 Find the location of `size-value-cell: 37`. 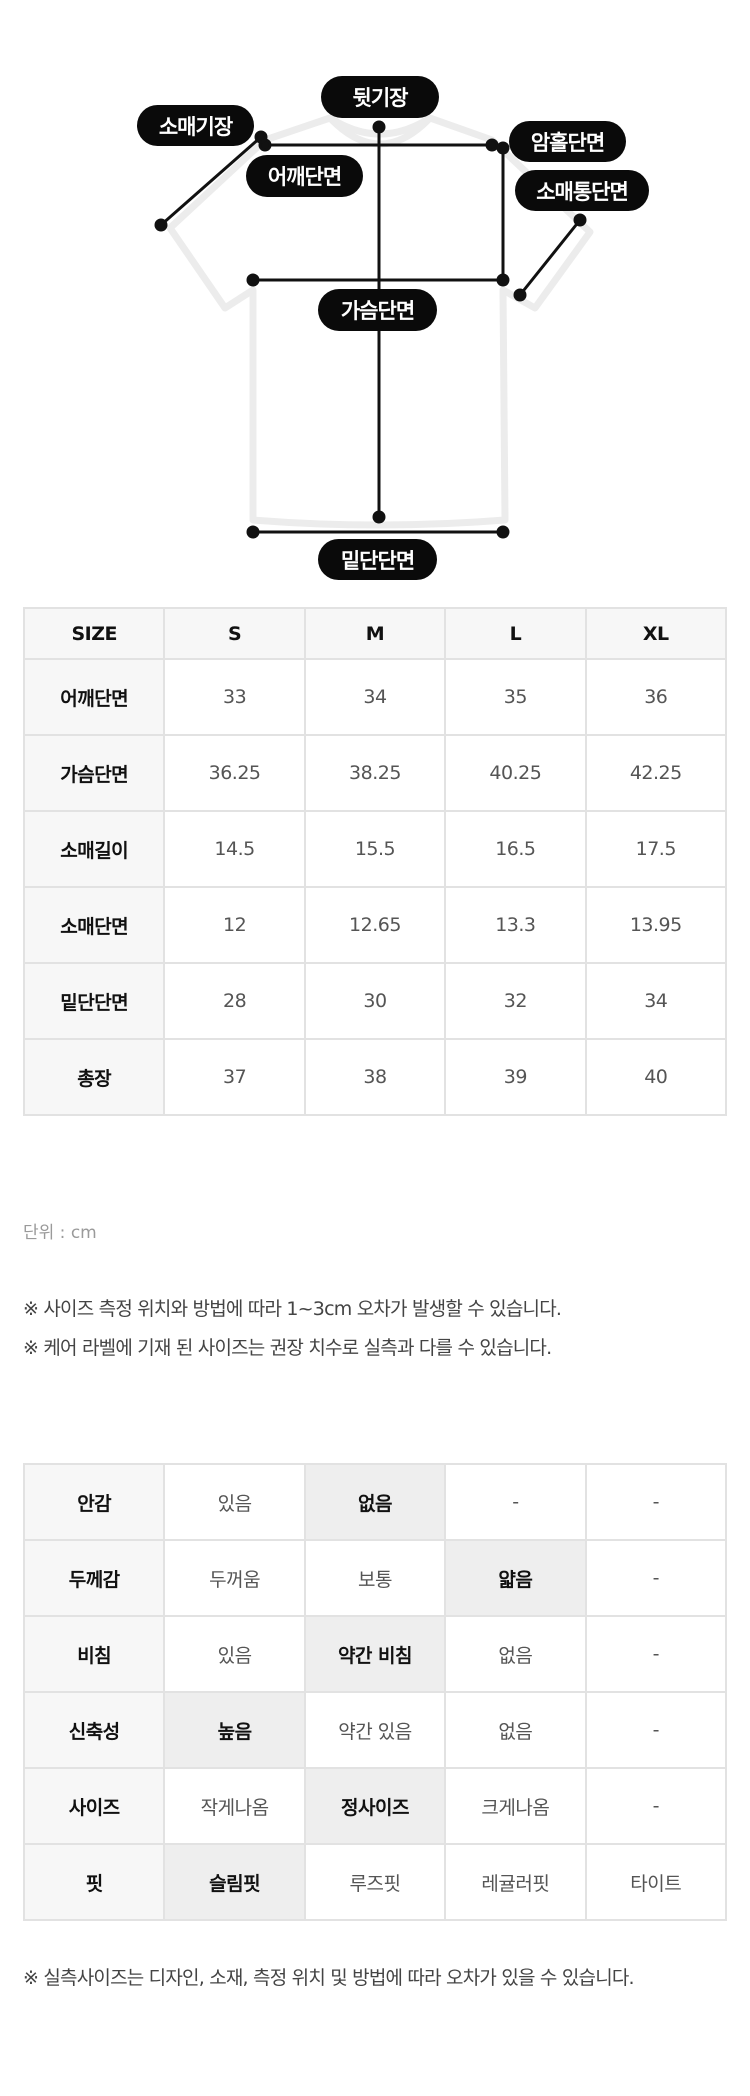

size-value-cell: 37 is located at coordinates (234, 1077).